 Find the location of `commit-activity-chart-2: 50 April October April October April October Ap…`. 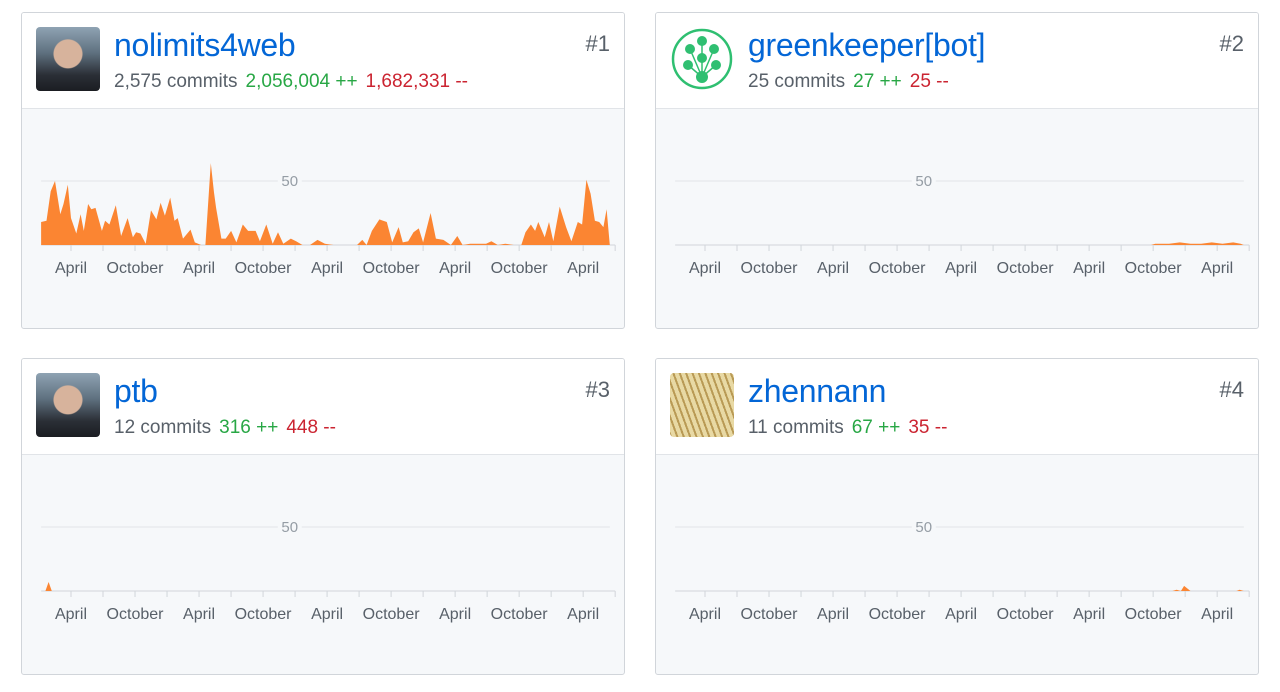

commit-activity-chart-2: 50 April October April October April October Ap… is located at coordinates (962, 224).